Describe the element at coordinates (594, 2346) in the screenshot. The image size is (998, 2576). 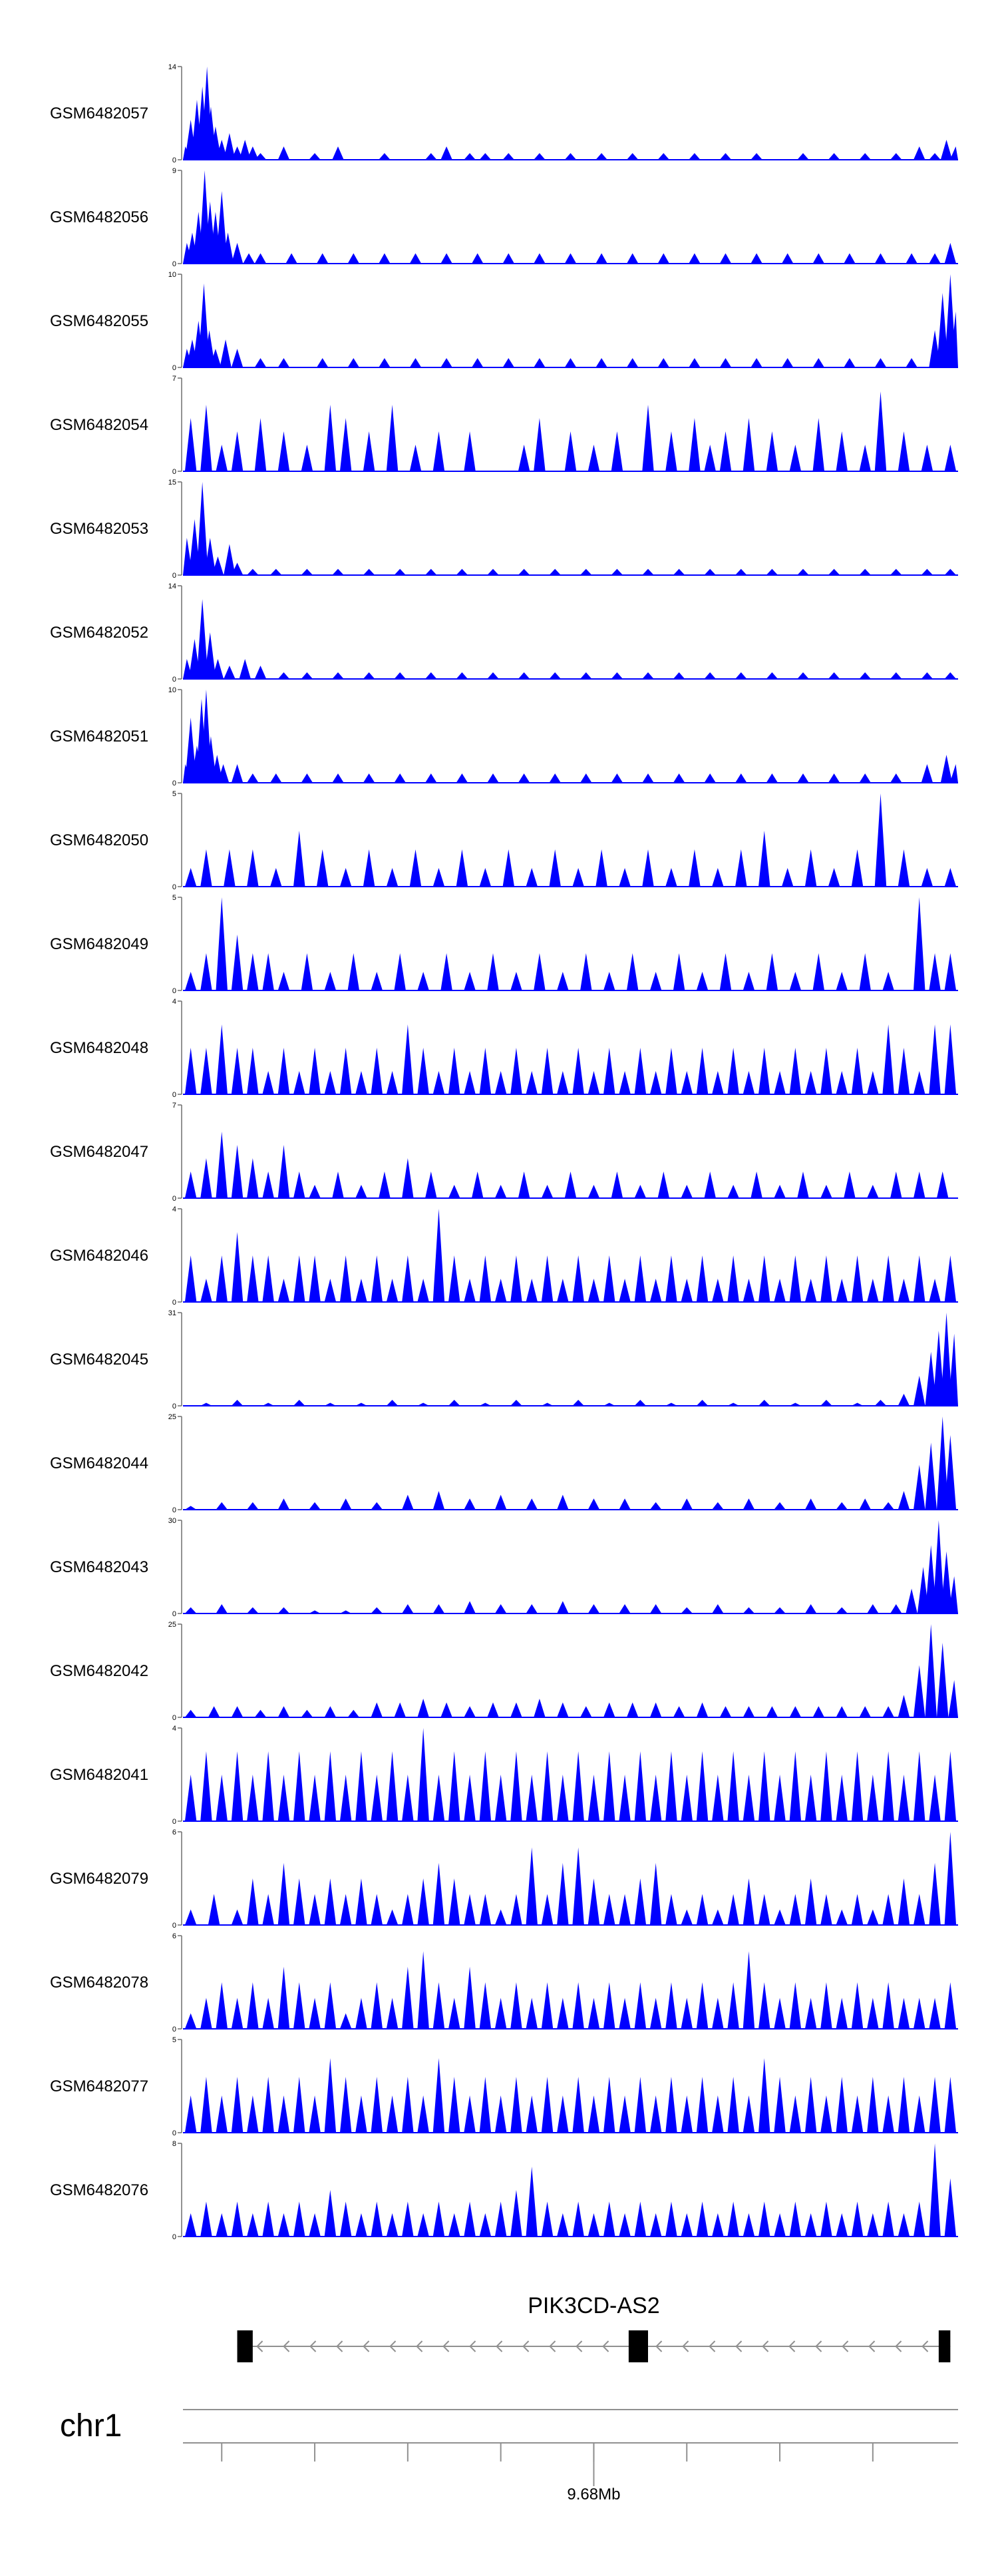
I see `gene-model` at that location.